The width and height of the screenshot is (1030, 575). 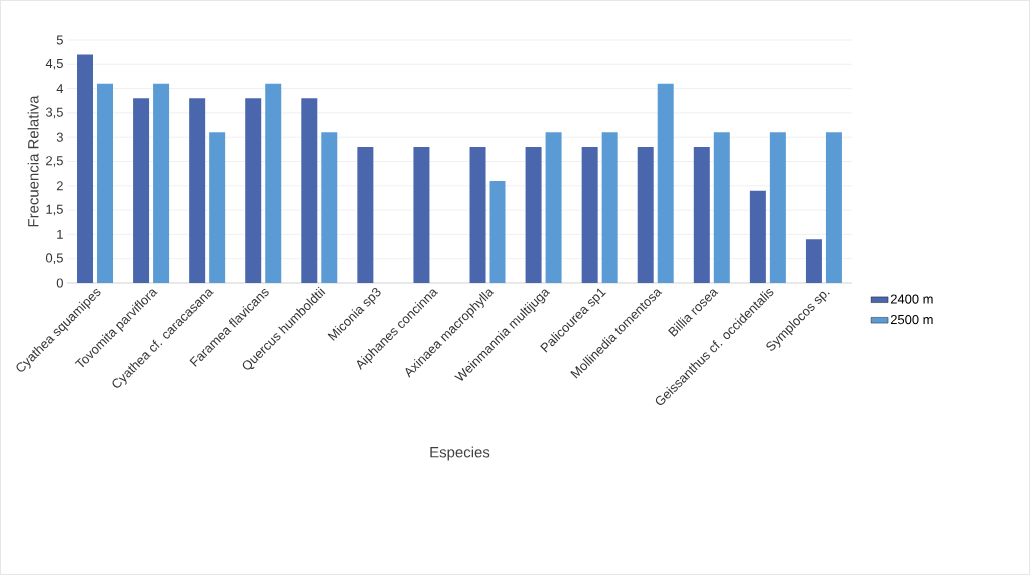 I want to click on y-tick-label: 0, so click(x=59, y=283).